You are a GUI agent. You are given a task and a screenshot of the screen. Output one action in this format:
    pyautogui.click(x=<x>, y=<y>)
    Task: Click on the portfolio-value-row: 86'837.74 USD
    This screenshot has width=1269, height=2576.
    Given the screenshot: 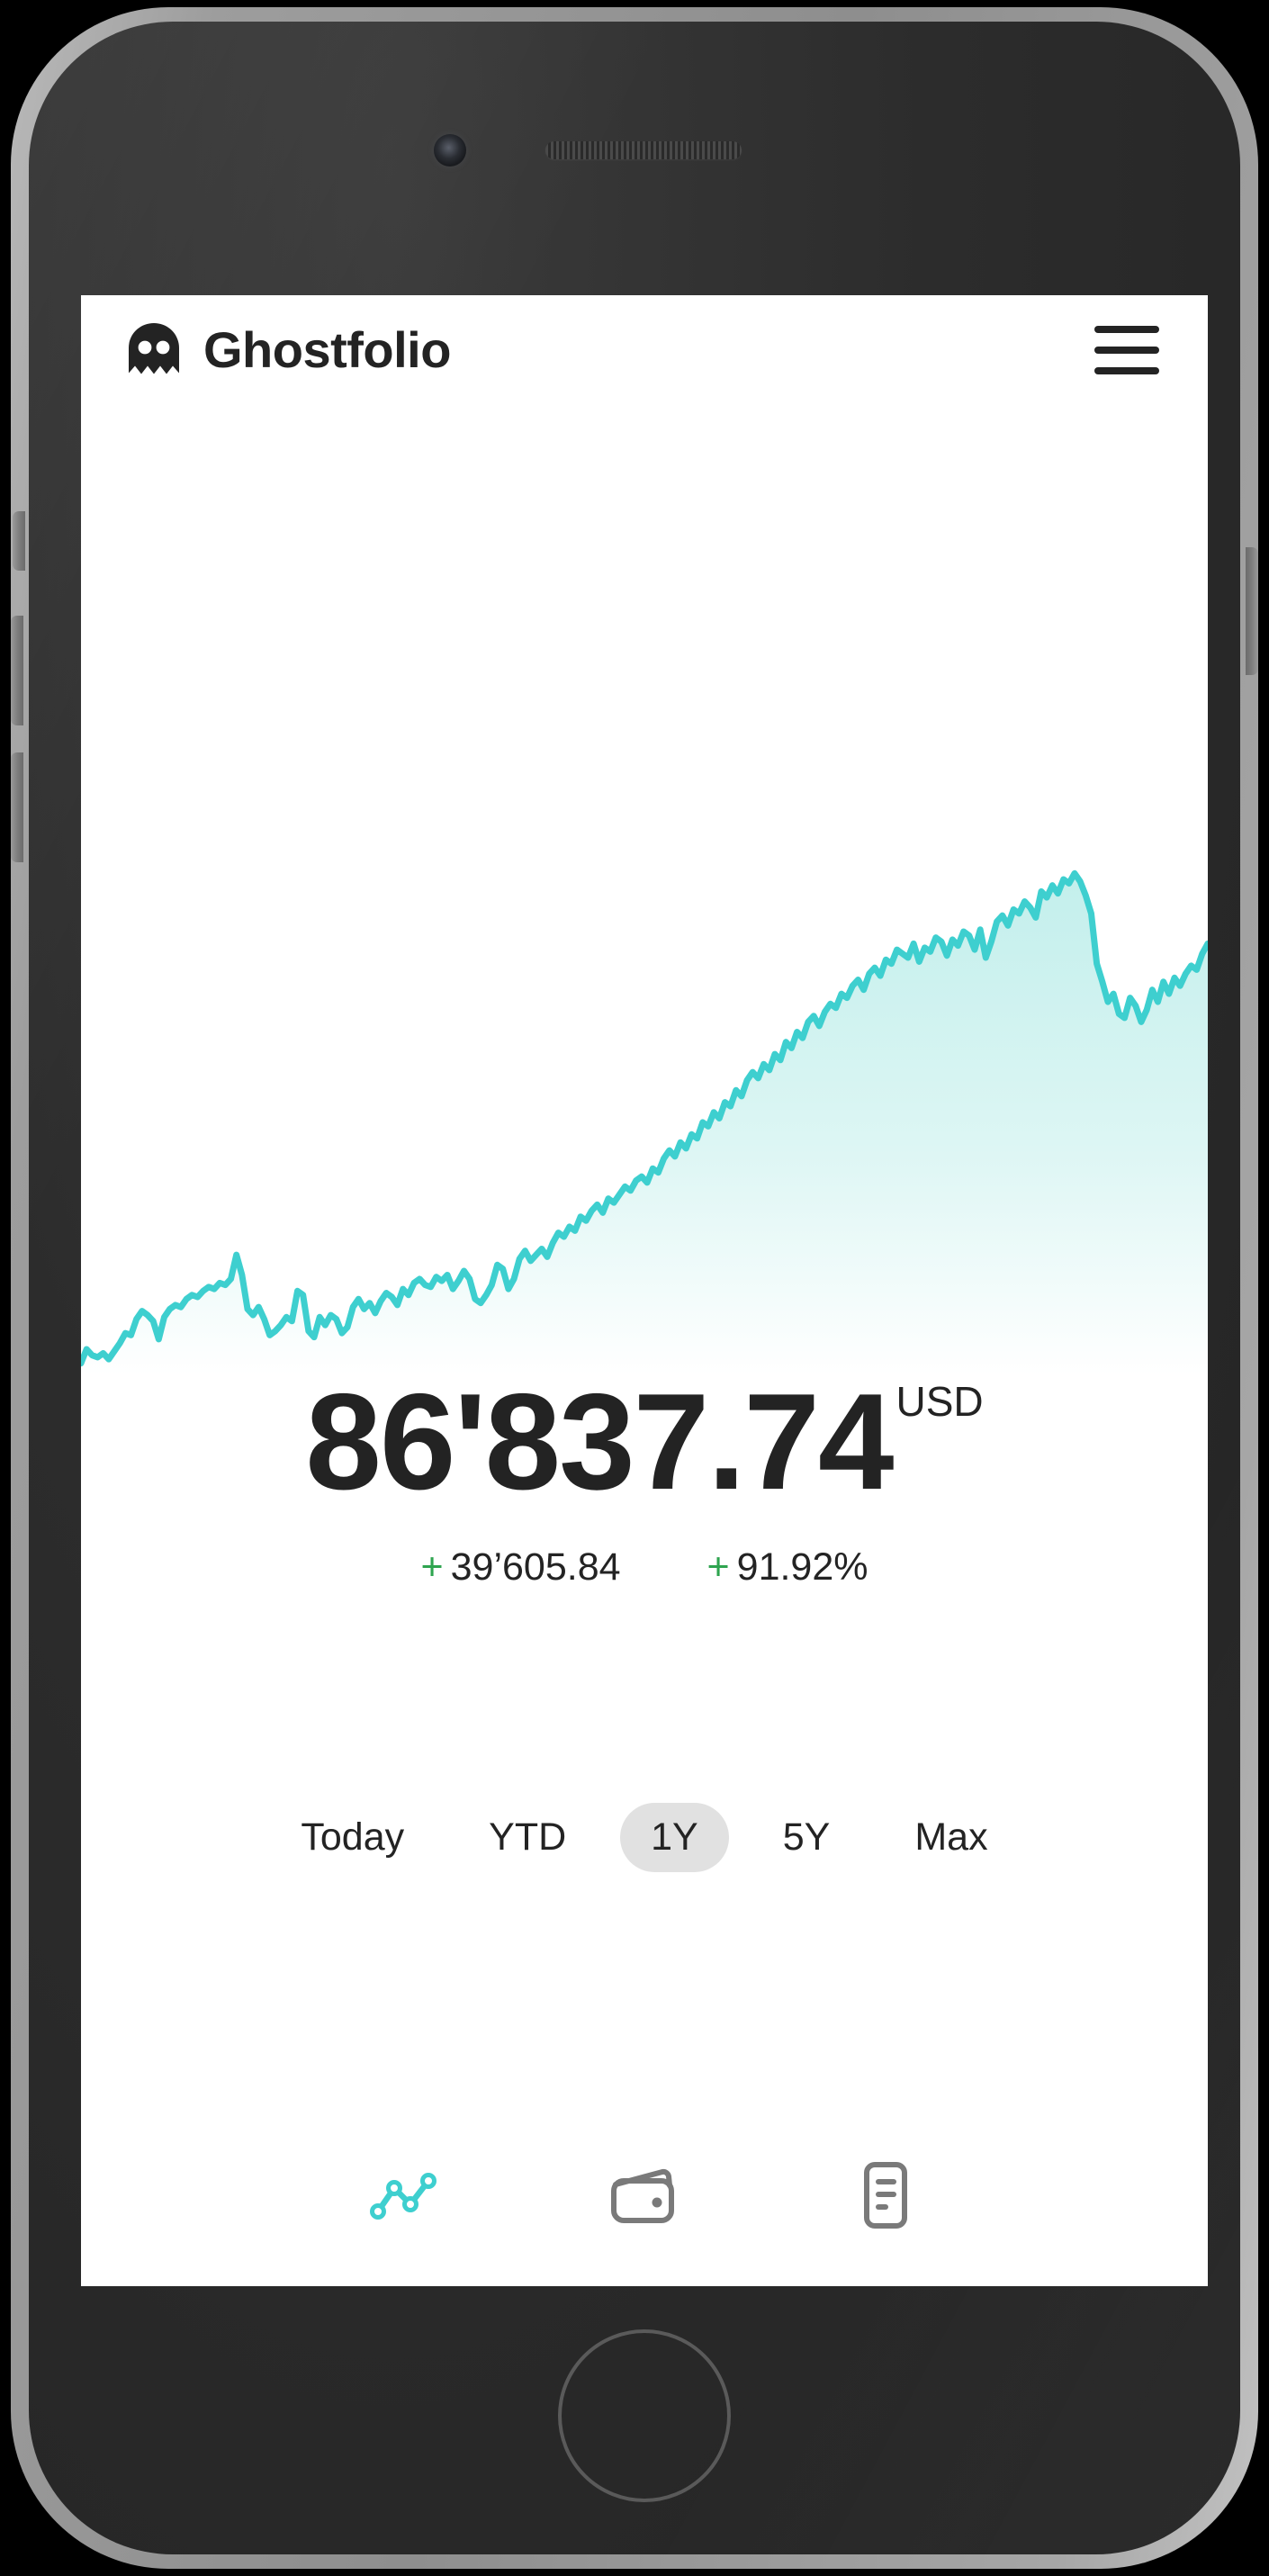 What is the action you would take?
    pyautogui.click(x=645, y=1441)
    